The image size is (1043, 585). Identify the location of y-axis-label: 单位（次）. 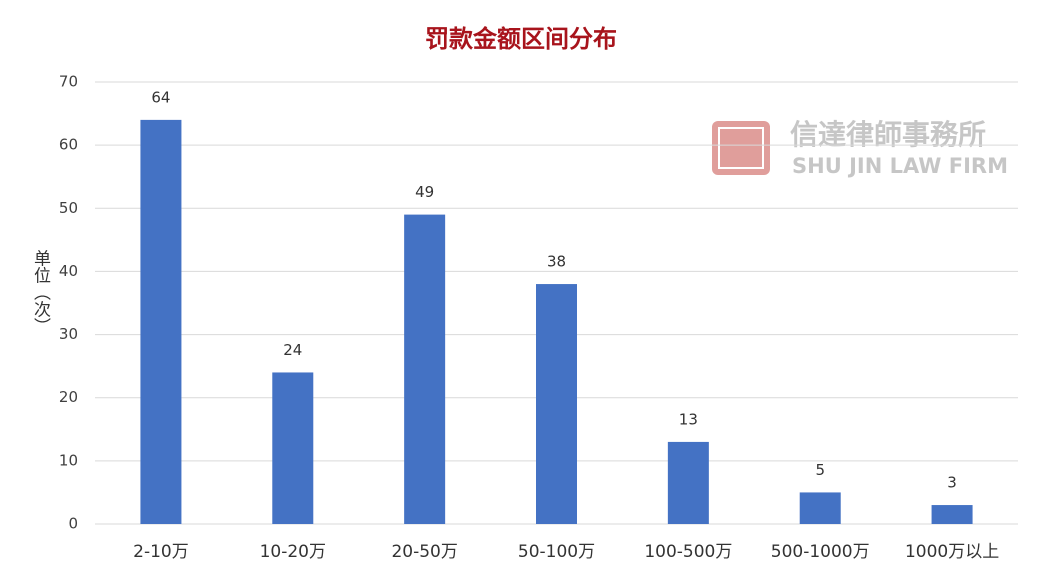
(40, 291).